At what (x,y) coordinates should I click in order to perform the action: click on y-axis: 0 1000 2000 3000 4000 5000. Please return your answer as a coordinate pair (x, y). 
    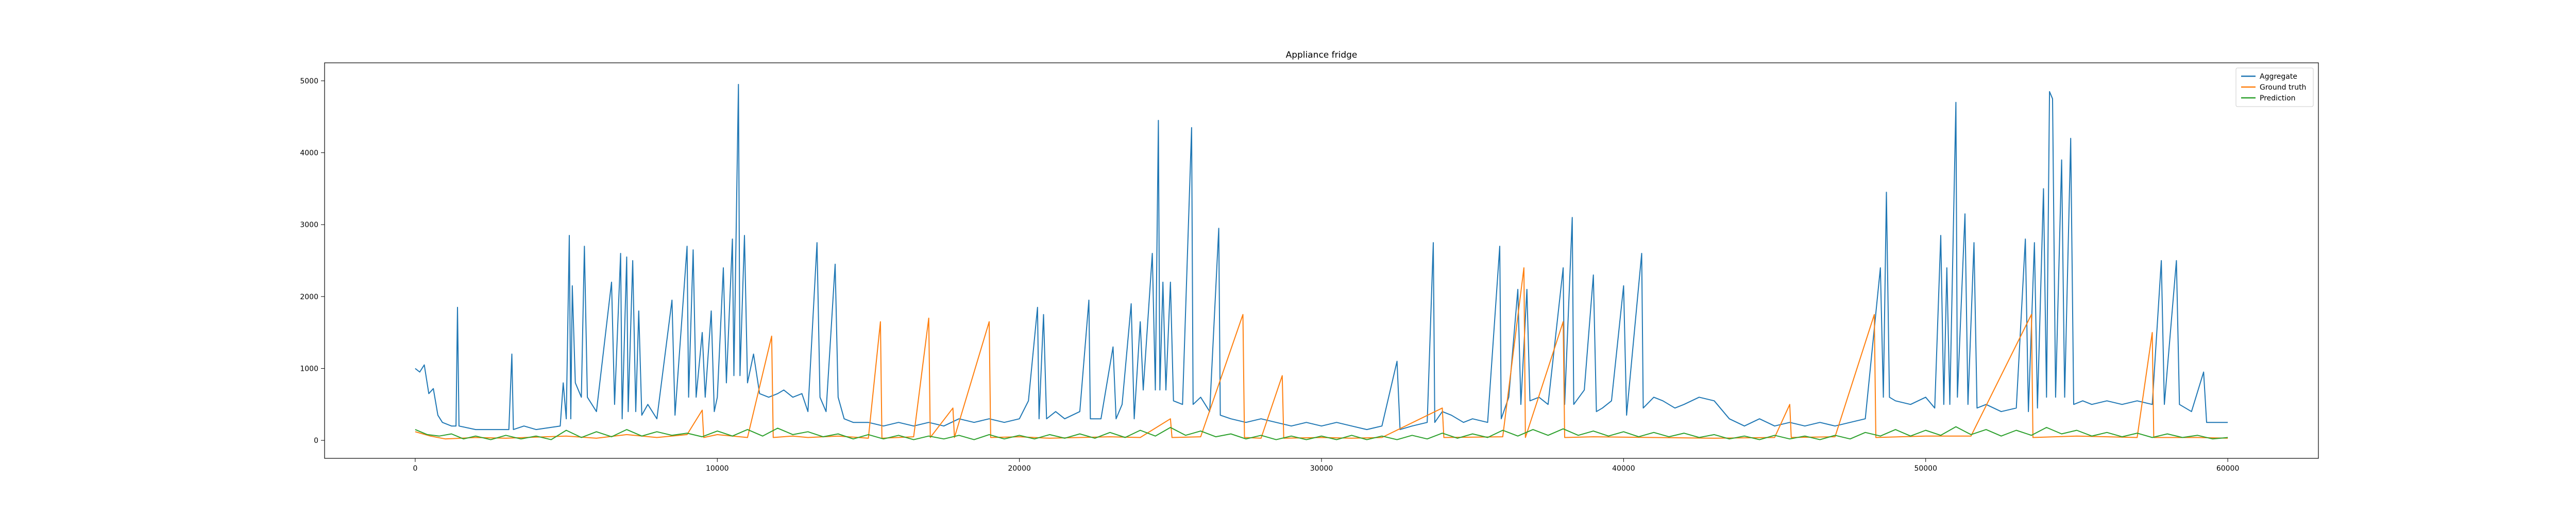
    Looking at the image, I should click on (312, 261).